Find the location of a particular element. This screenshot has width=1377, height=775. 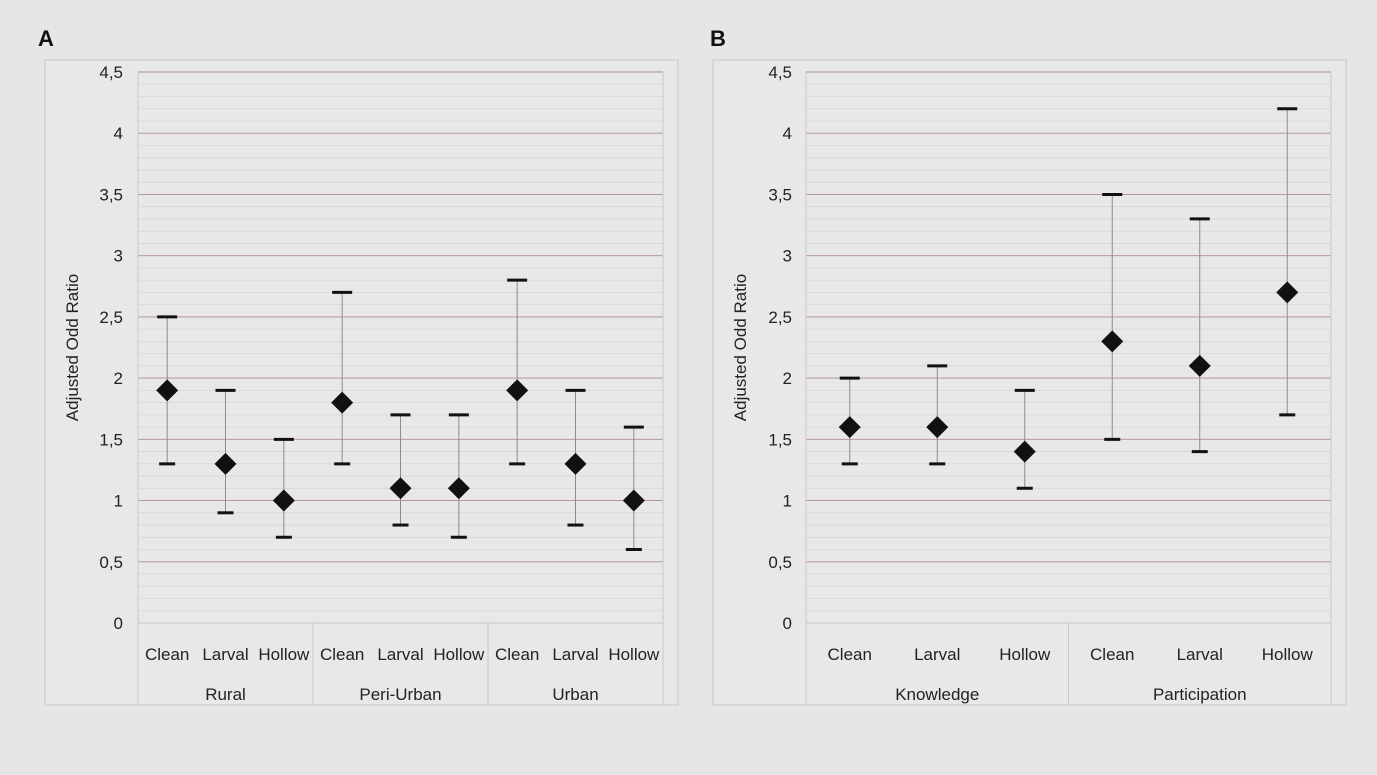

panel-label: A is located at coordinates (46, 38).